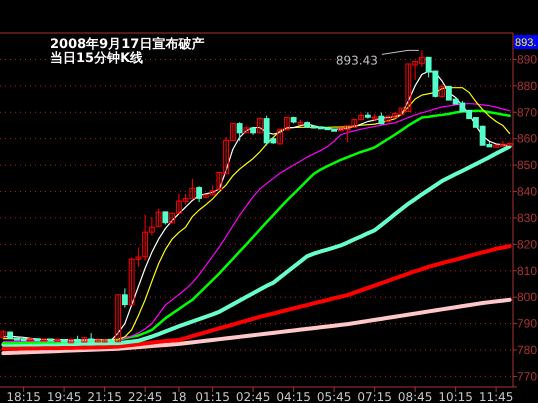 This screenshot has width=538, height=403. I want to click on x-tick-label: 08:45, so click(415, 396).